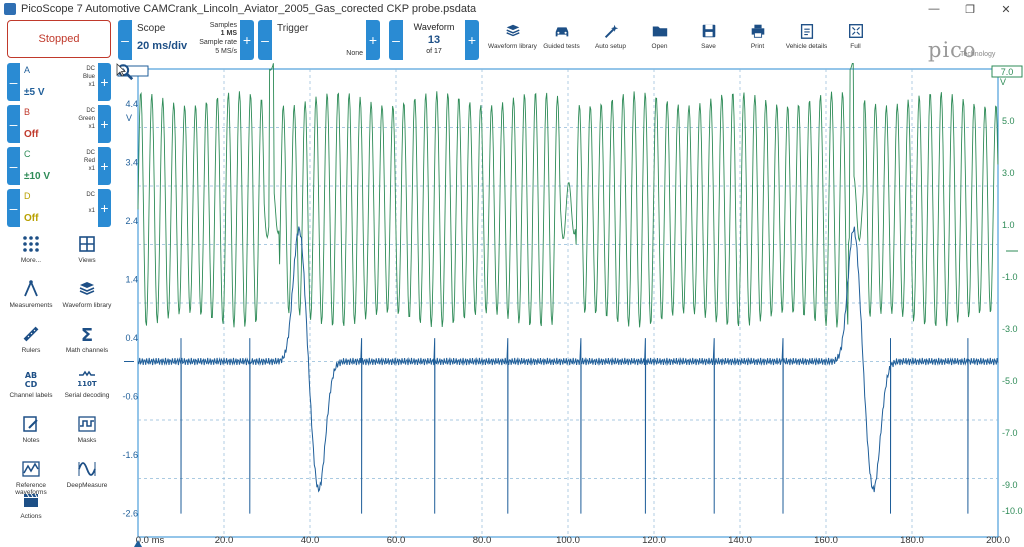  I want to click on waveform-library-button: Waveform library, so click(512, 40).